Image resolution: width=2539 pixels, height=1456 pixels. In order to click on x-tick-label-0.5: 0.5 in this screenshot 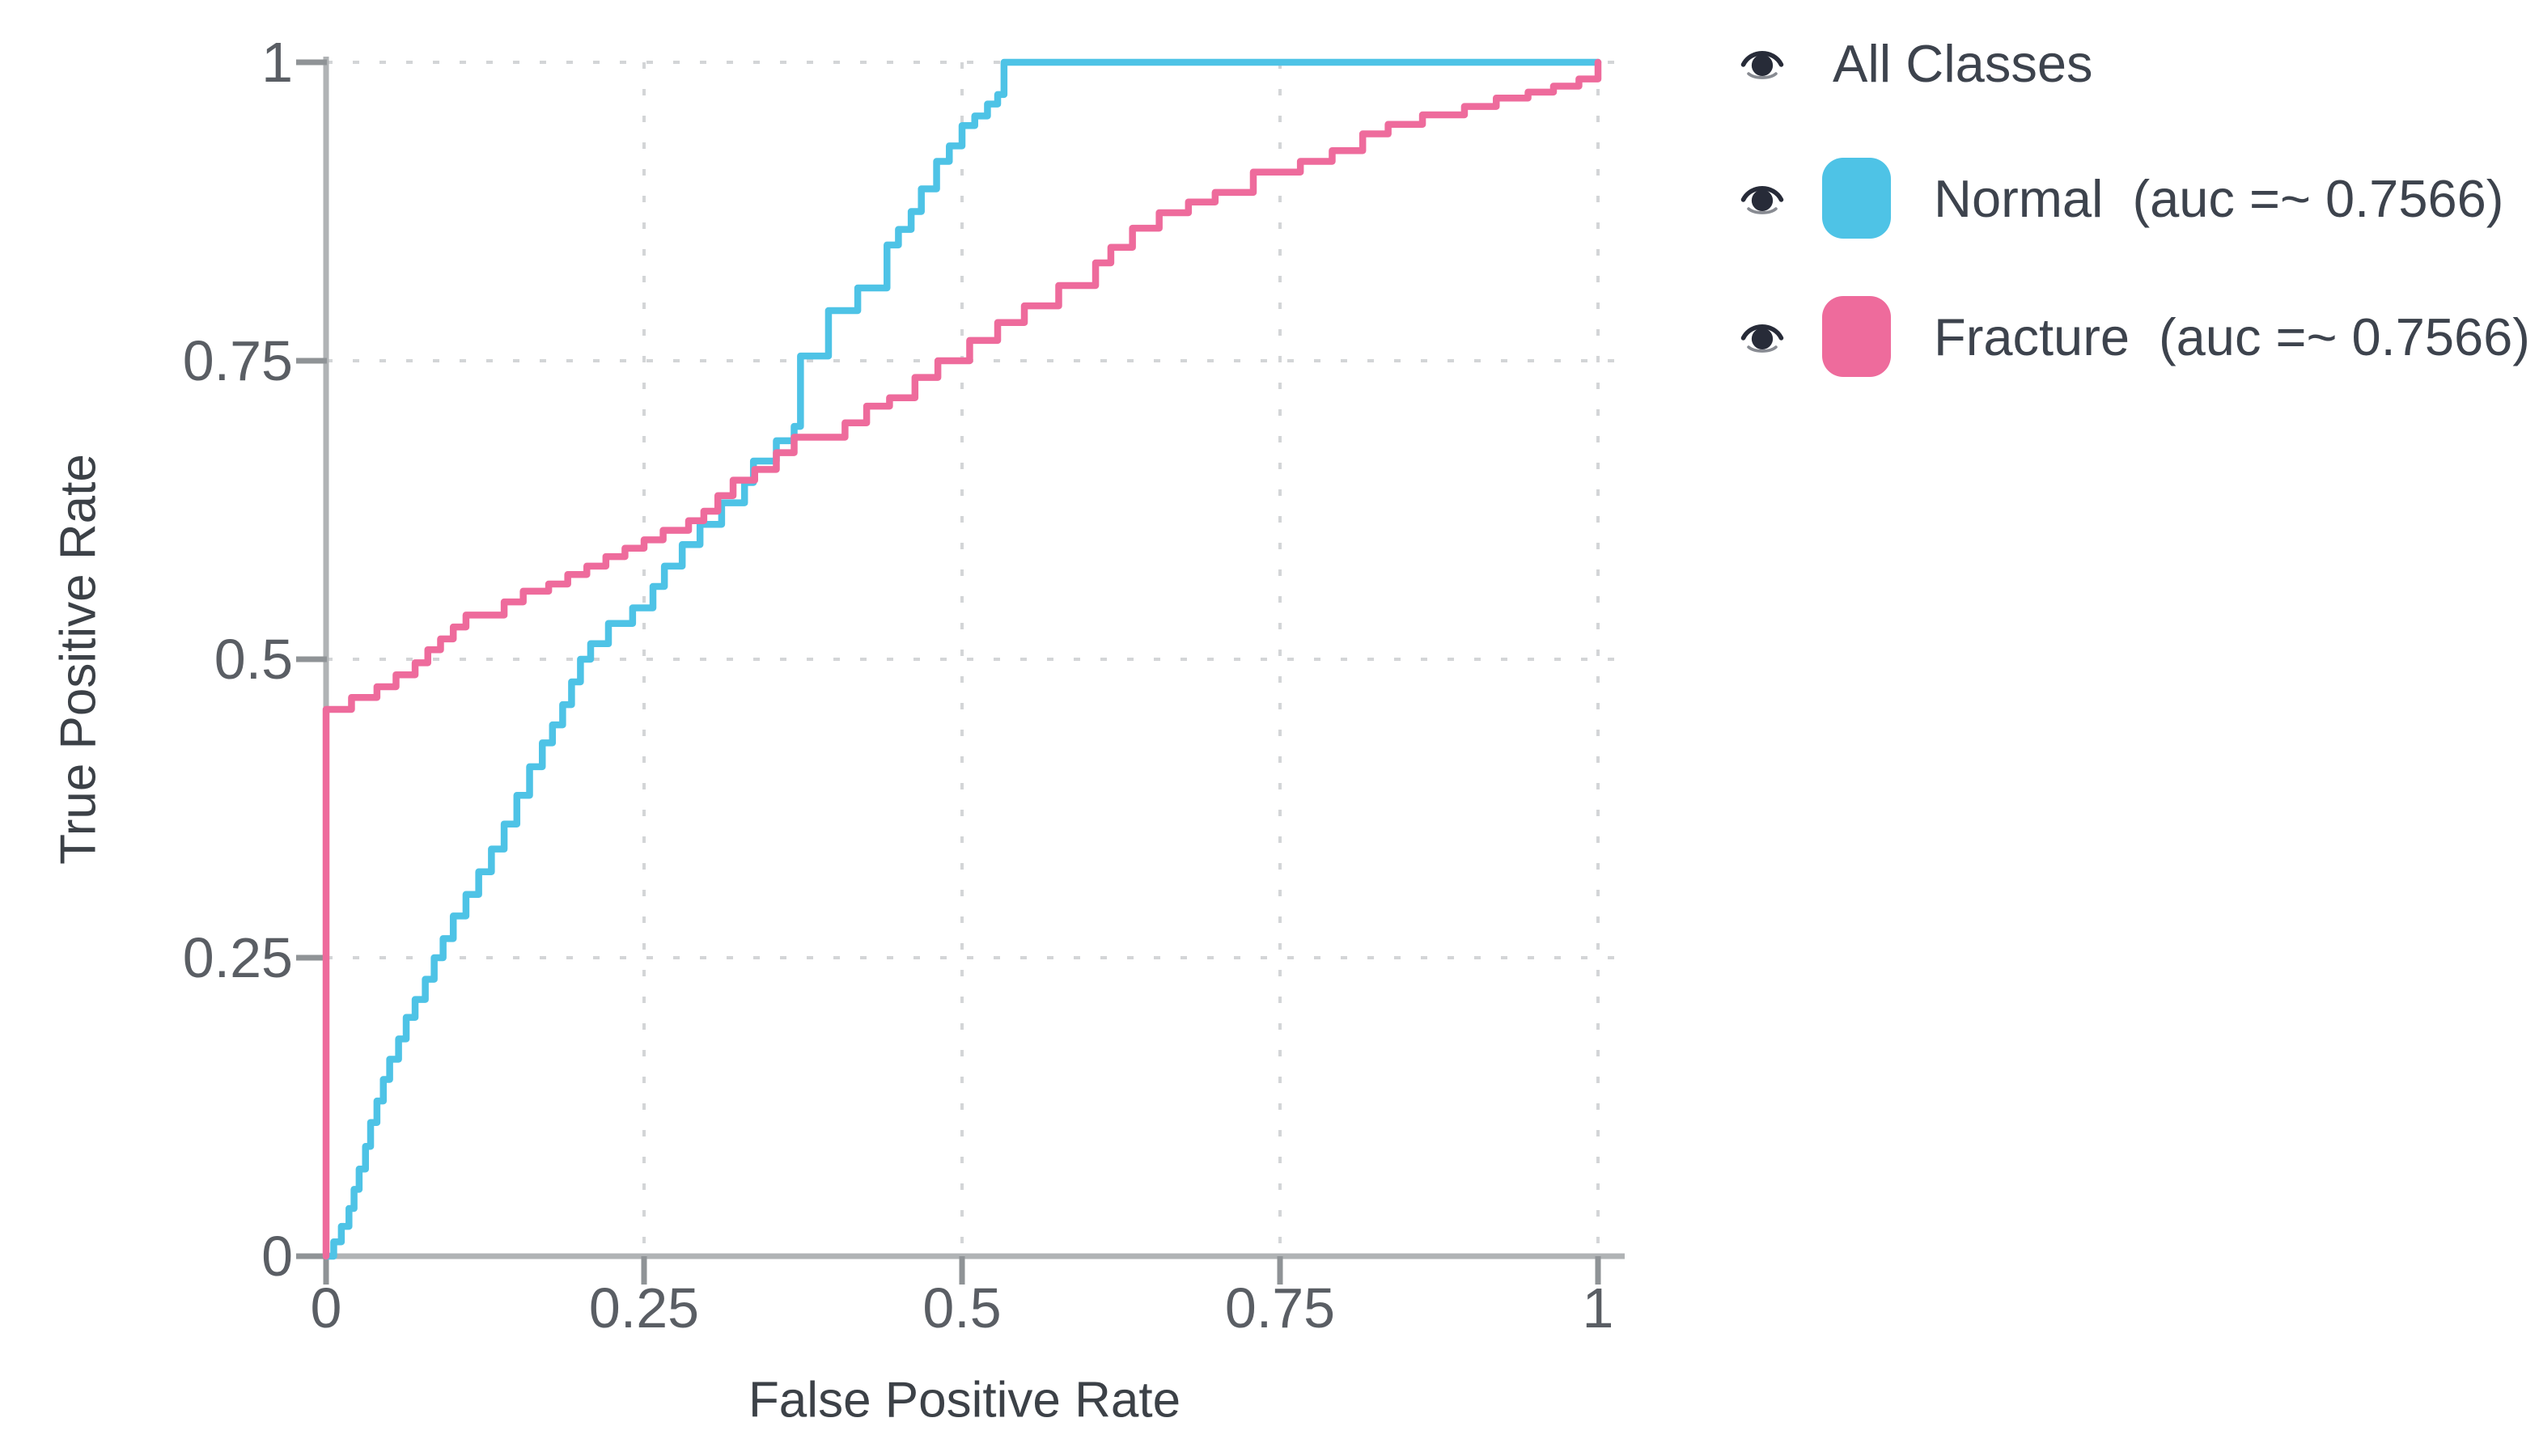, I will do `click(962, 1308)`.